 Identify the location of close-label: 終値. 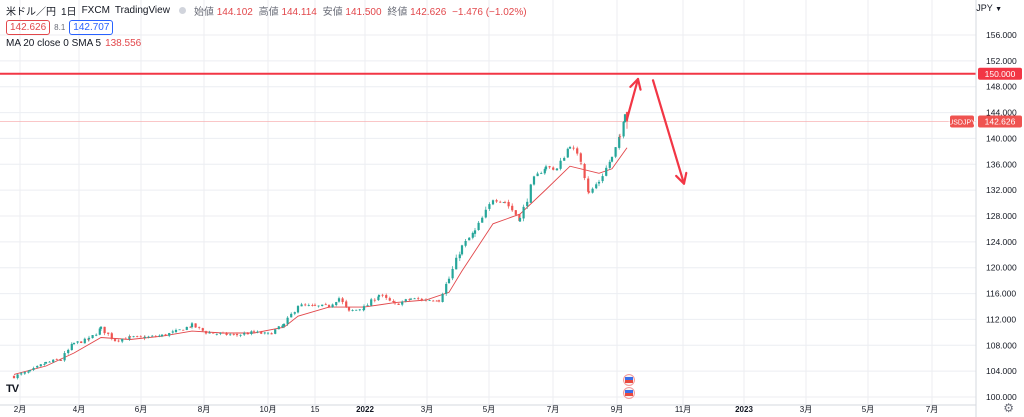
(397, 12).